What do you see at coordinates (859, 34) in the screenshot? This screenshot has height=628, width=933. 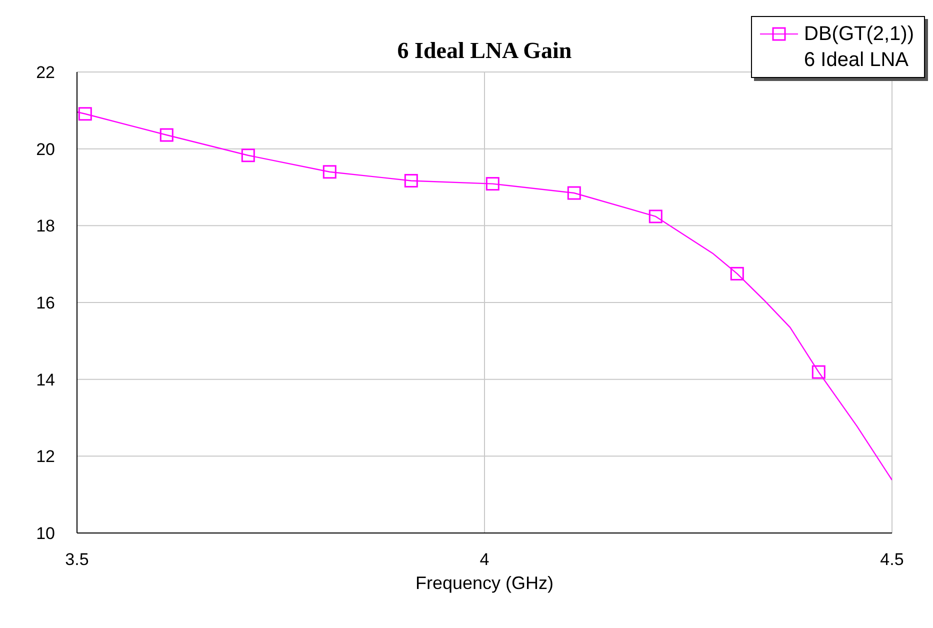 I see `legend-label: DB(GT(2,1))` at bounding box center [859, 34].